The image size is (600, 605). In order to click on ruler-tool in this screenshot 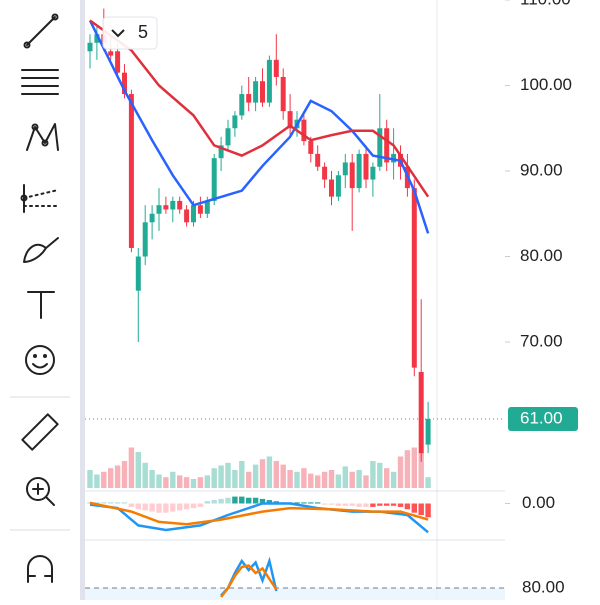, I will do `click(40, 432)`.